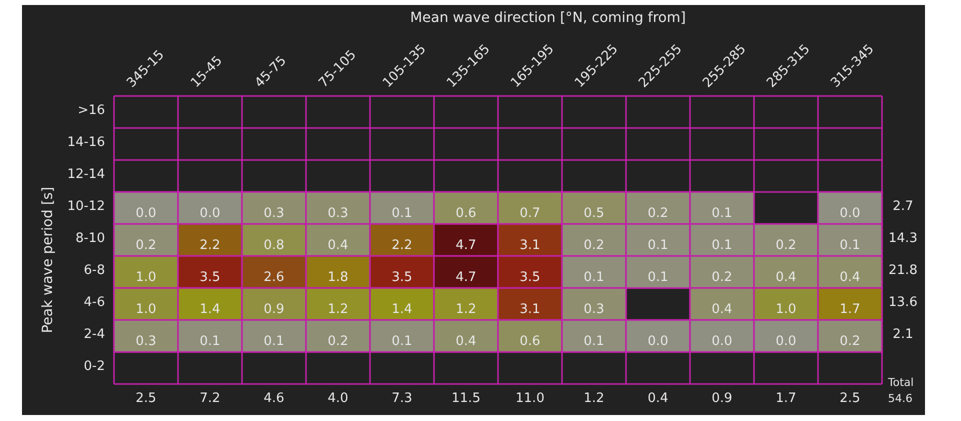 The width and height of the screenshot is (961, 421). What do you see at coordinates (94, 366) in the screenshot?
I see `y-tick-label: 0-2` at bounding box center [94, 366].